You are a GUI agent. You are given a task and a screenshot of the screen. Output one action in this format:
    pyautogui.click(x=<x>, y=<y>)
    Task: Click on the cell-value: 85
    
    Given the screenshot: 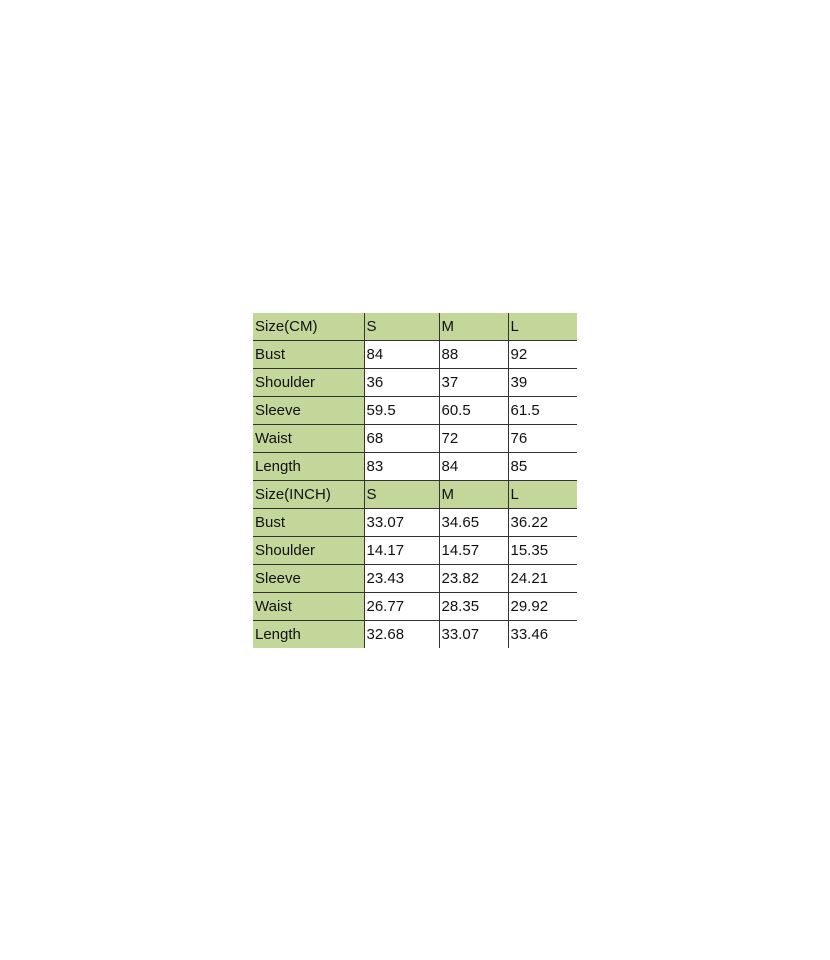 What is the action you would take?
    pyautogui.click(x=542, y=466)
    